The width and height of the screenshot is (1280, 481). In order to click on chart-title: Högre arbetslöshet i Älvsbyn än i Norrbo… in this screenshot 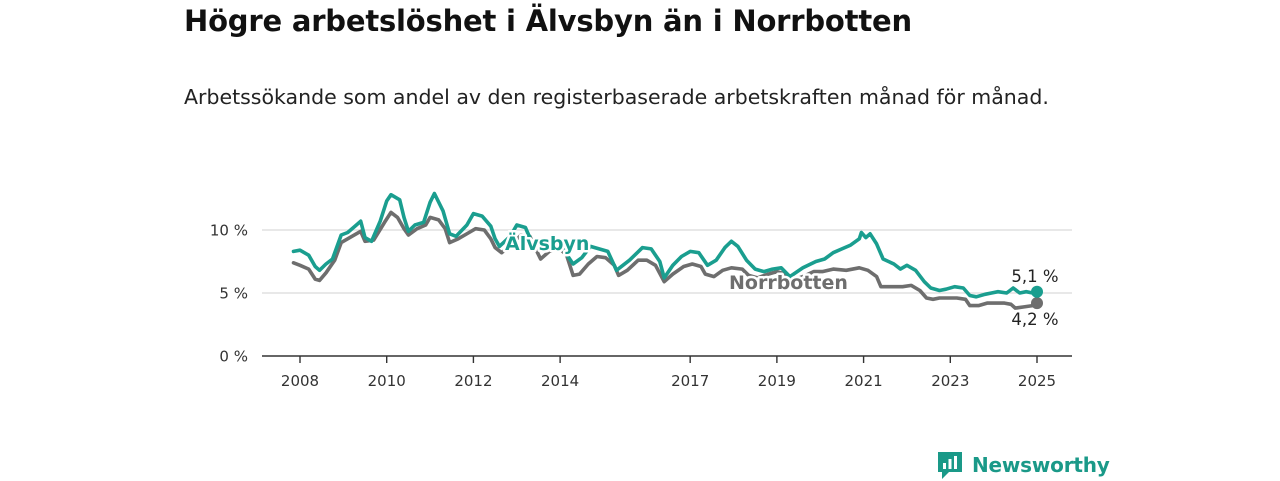, I will do `click(548, 21)`.